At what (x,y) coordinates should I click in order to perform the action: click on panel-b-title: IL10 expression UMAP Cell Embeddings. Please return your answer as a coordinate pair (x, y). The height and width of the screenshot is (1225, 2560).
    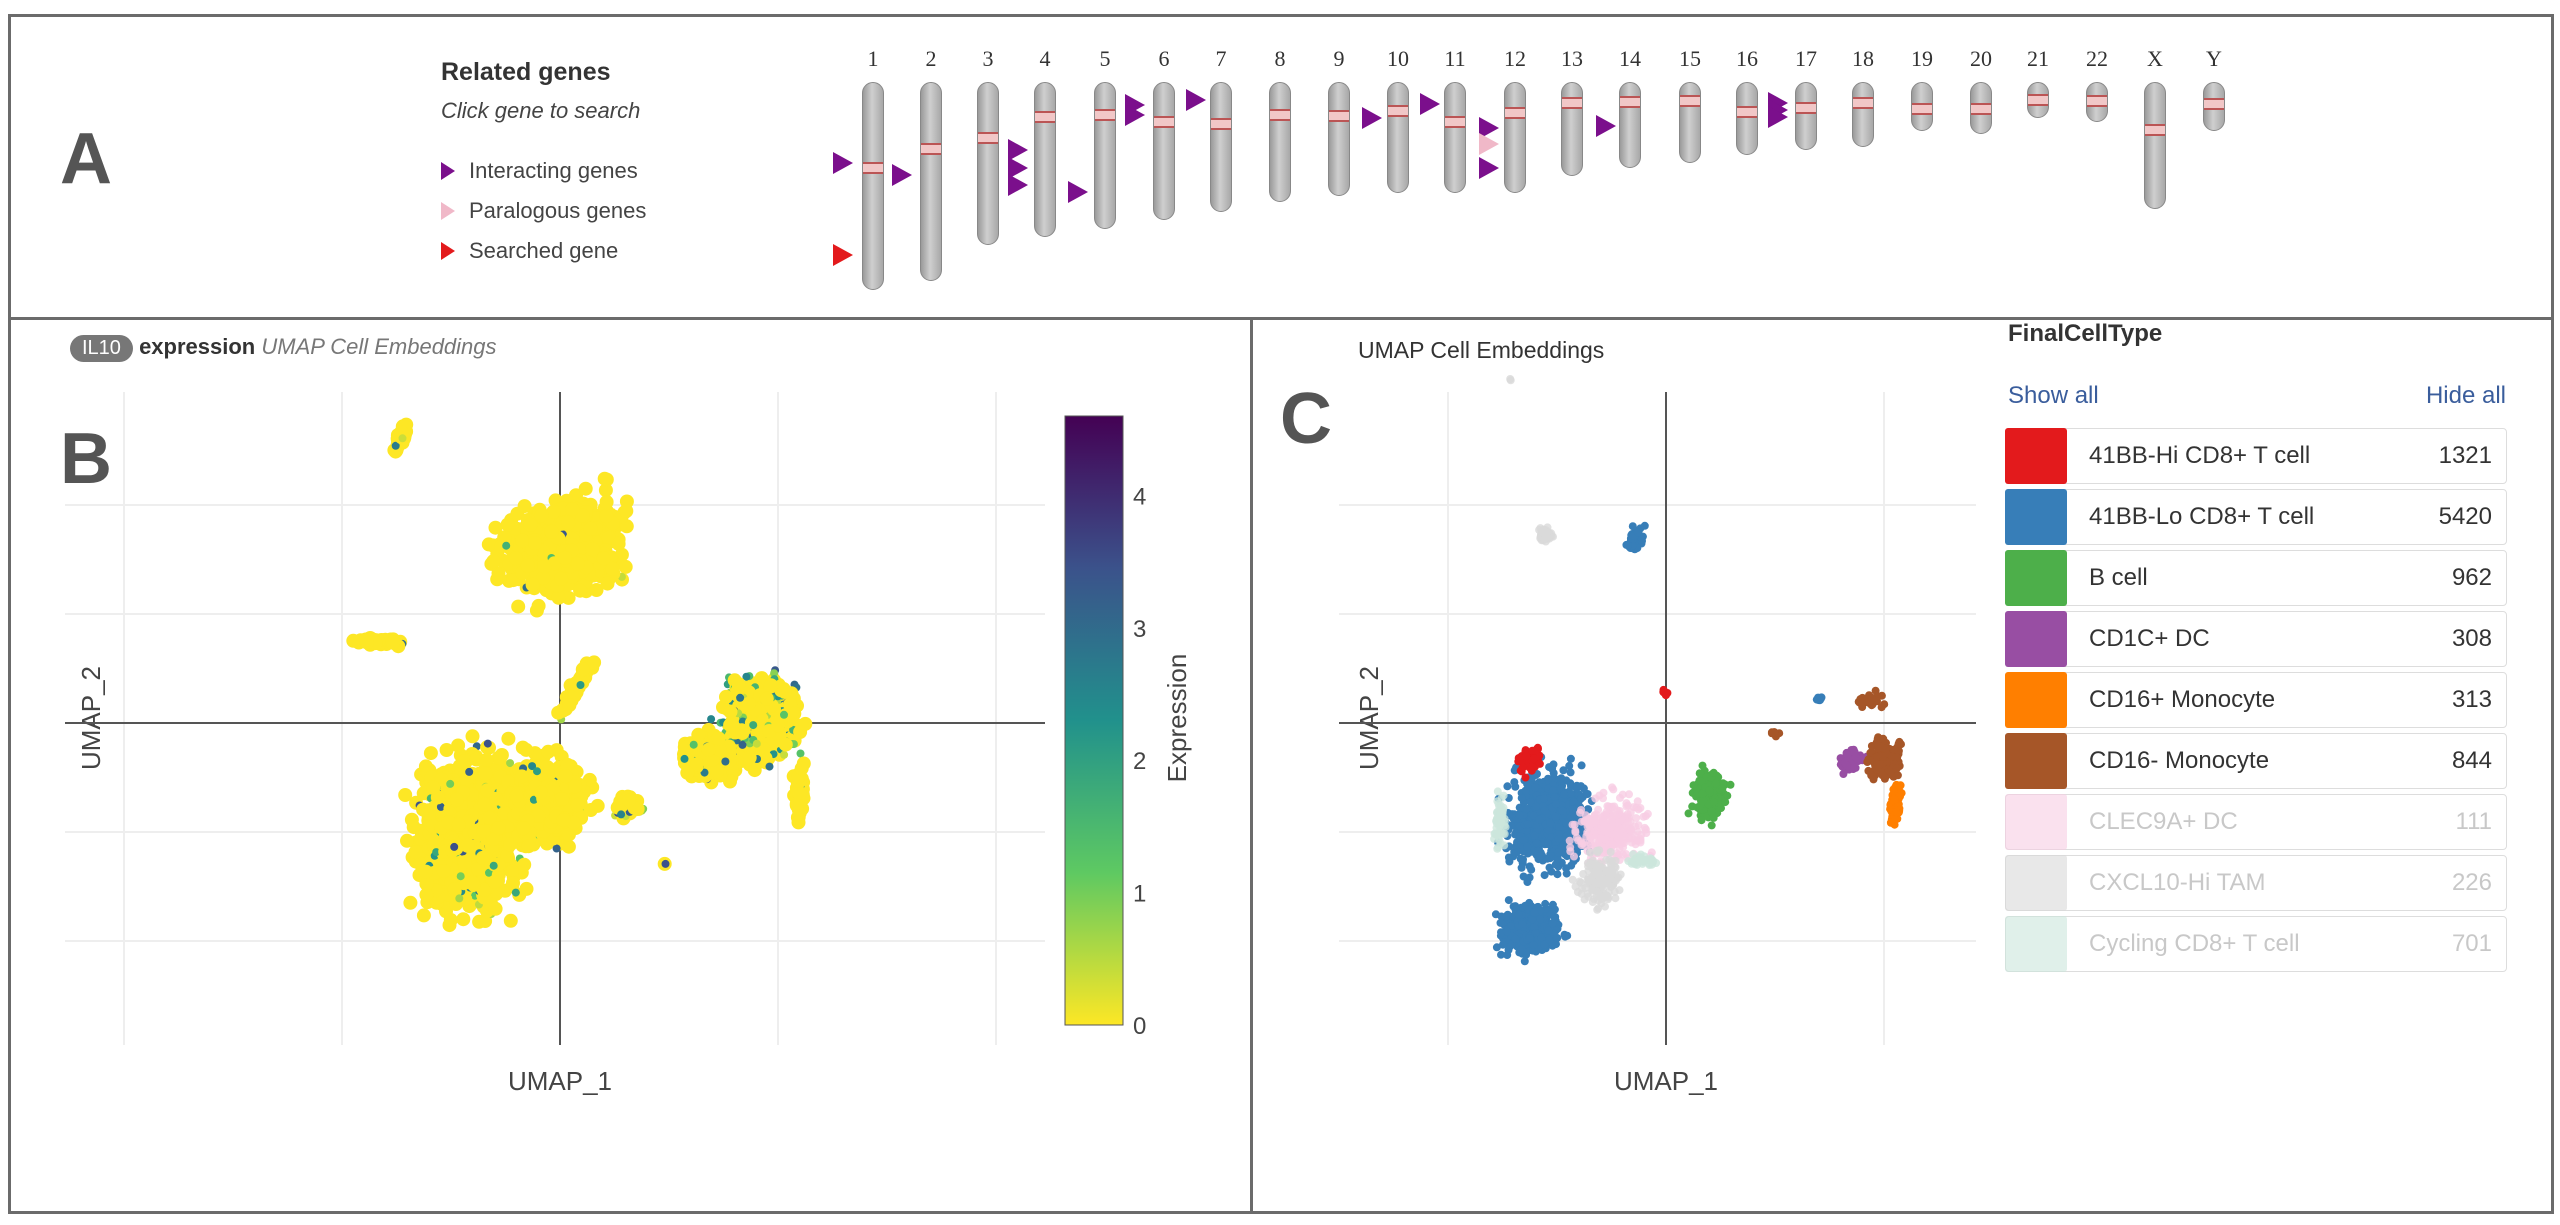
    Looking at the image, I should click on (283, 348).